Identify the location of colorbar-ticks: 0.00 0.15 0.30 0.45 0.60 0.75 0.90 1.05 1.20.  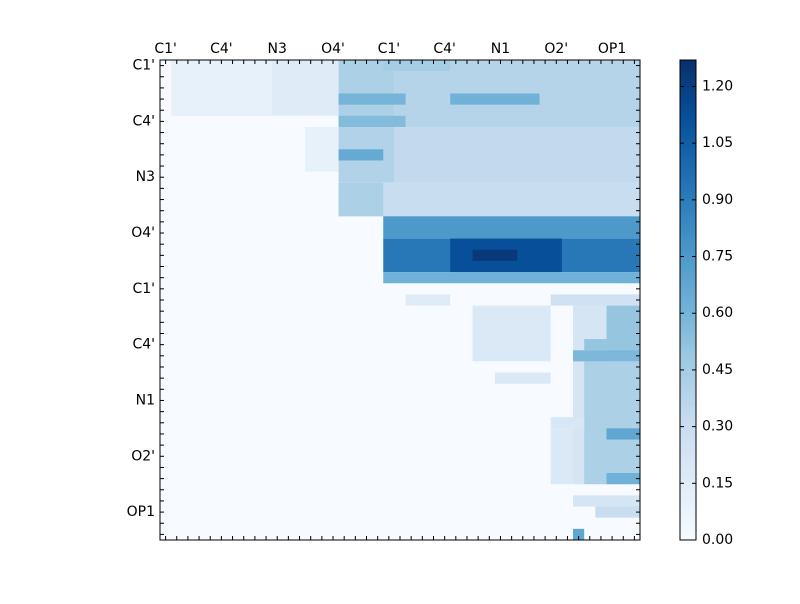
(706, 313).